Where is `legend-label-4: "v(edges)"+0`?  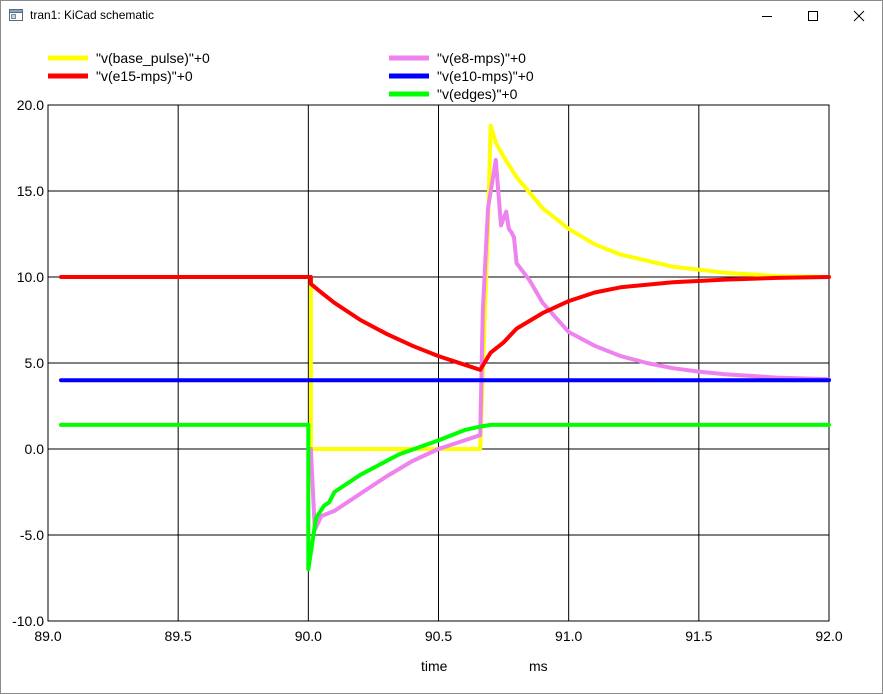 legend-label-4: "v(edges)"+0 is located at coordinates (477, 94).